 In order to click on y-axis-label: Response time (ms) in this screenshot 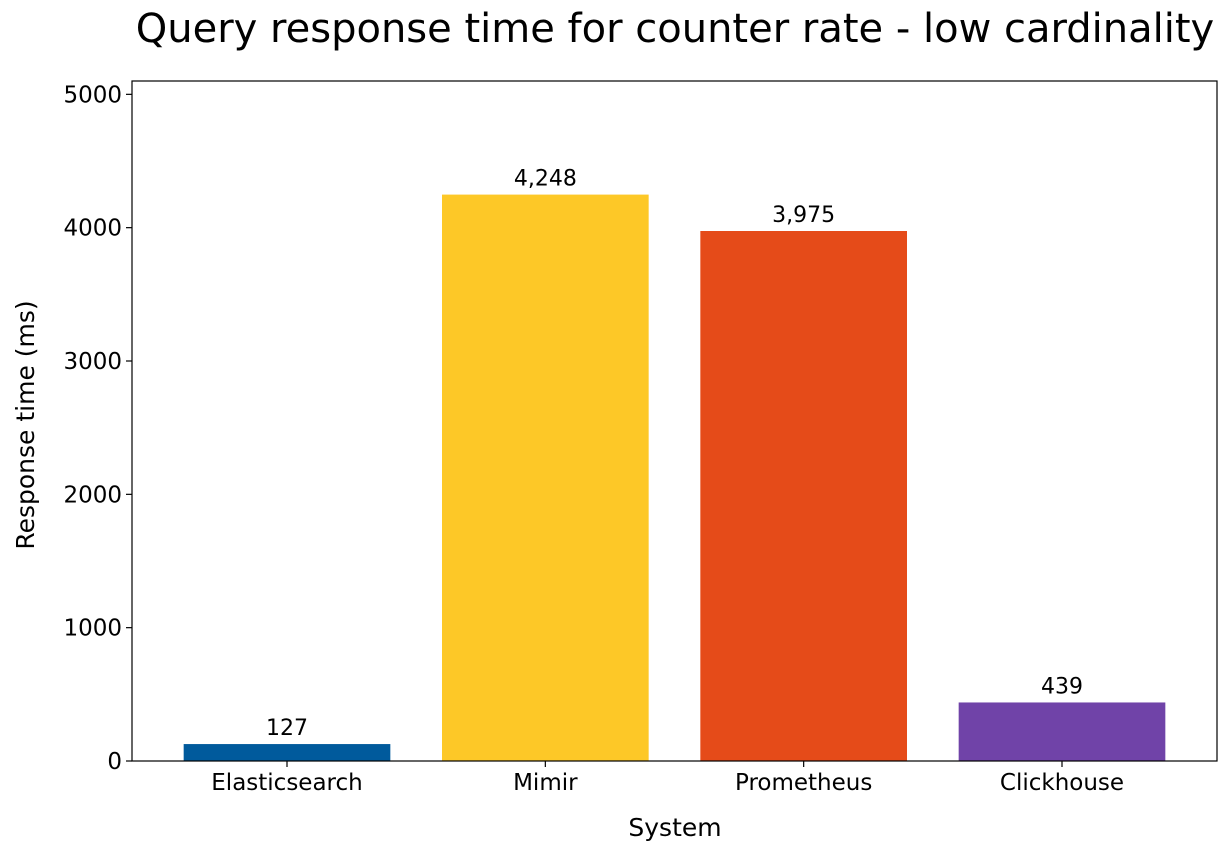, I will do `click(25, 424)`.